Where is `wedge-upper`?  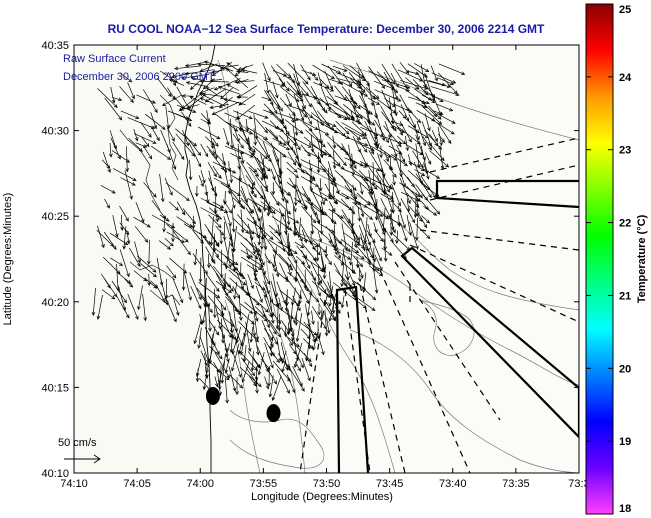
wedge-upper is located at coordinates (507, 194).